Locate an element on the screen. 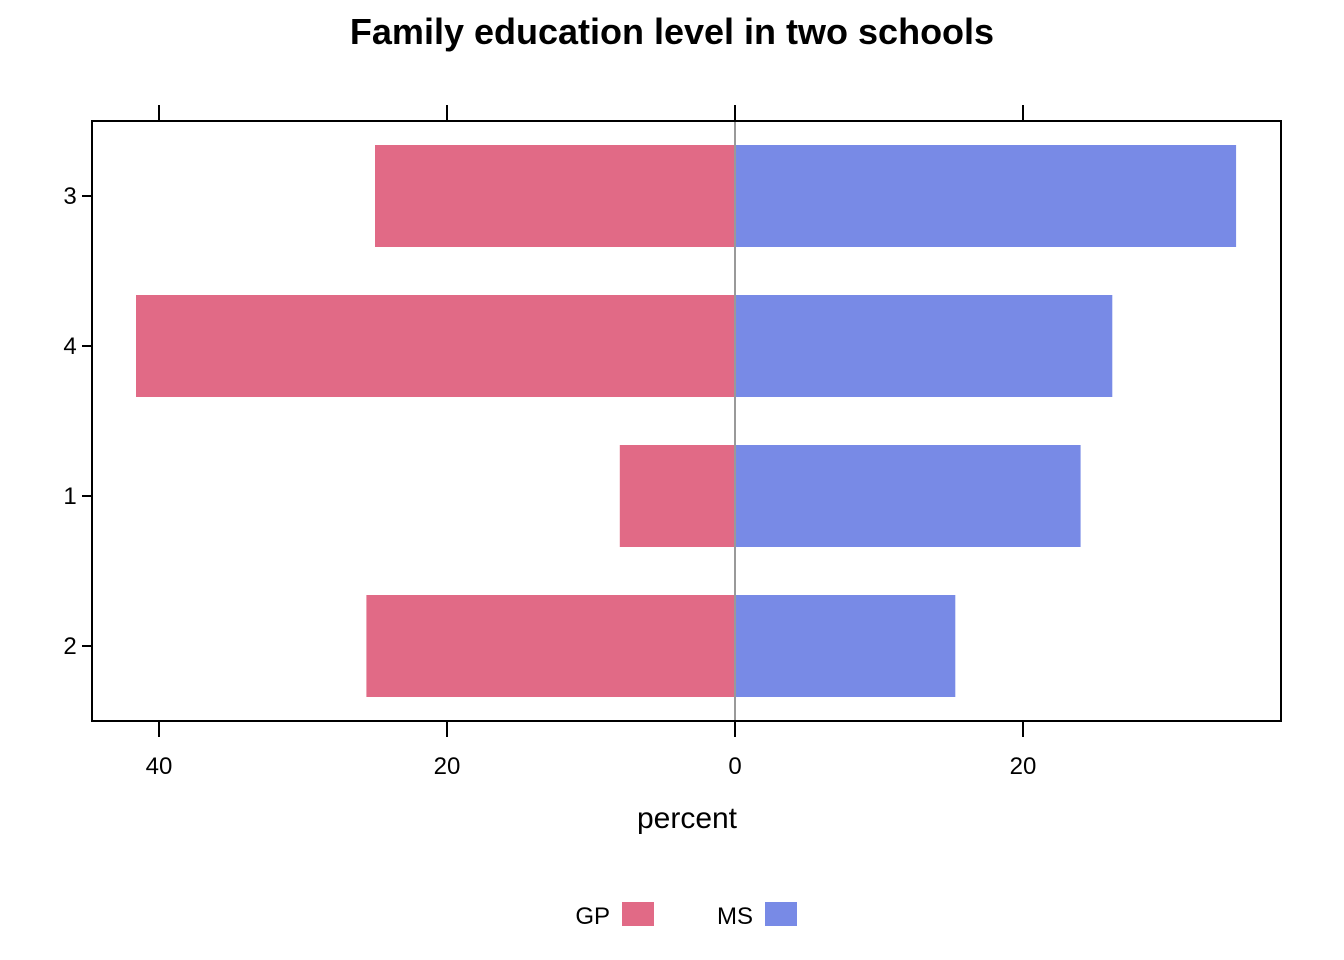 The image size is (1344, 960). legend-swatch-ms is located at coordinates (781, 914).